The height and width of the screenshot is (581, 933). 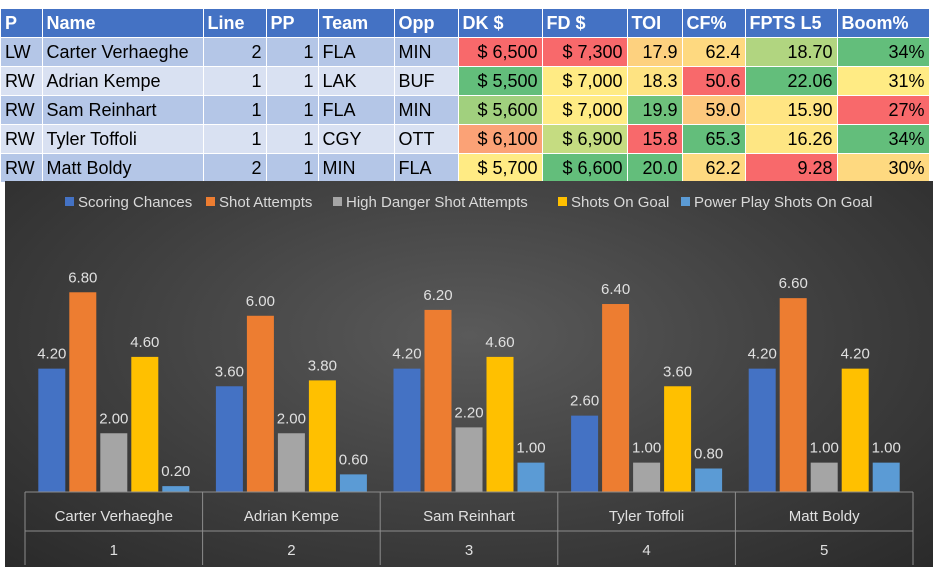 What do you see at coordinates (356, 110) in the screenshot?
I see `cell-team: FLA` at bounding box center [356, 110].